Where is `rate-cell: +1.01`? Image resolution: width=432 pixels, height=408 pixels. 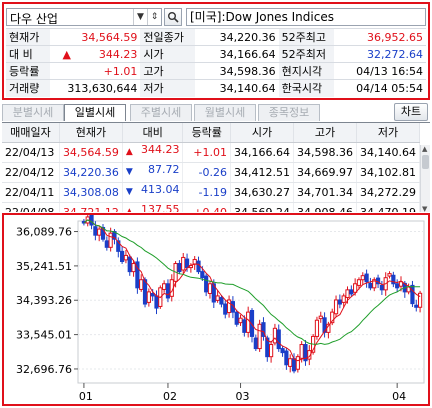 rate-cell: +1.01 is located at coordinates (207, 152).